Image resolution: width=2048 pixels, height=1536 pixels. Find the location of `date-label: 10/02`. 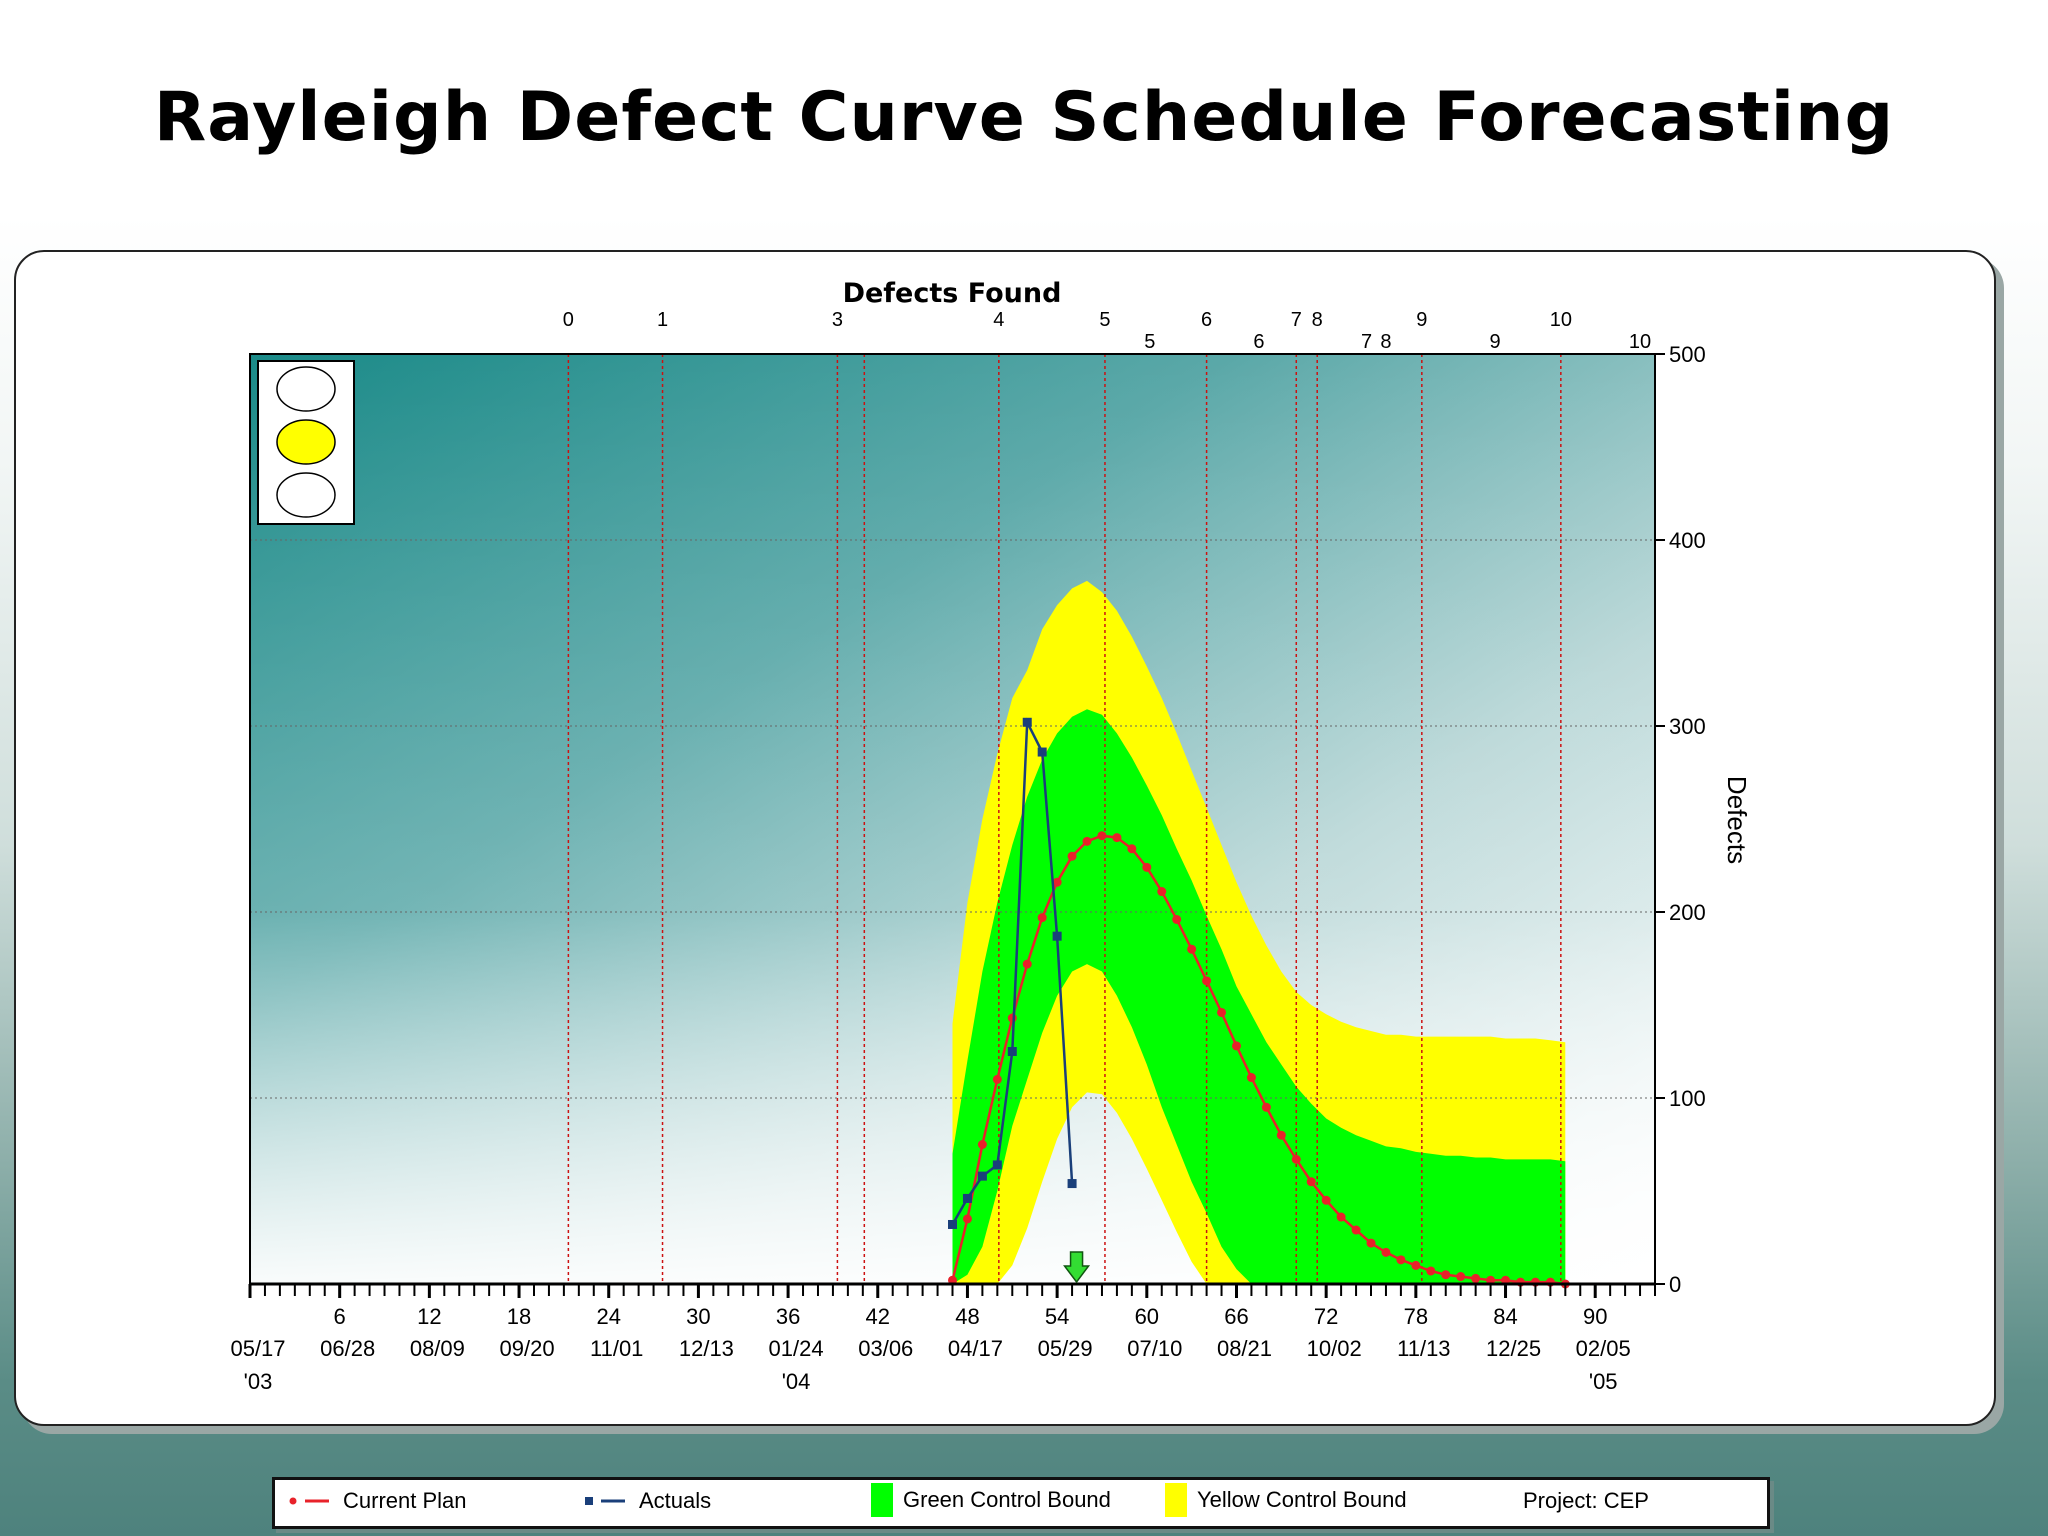

date-label: 10/02 is located at coordinates (1334, 1348).